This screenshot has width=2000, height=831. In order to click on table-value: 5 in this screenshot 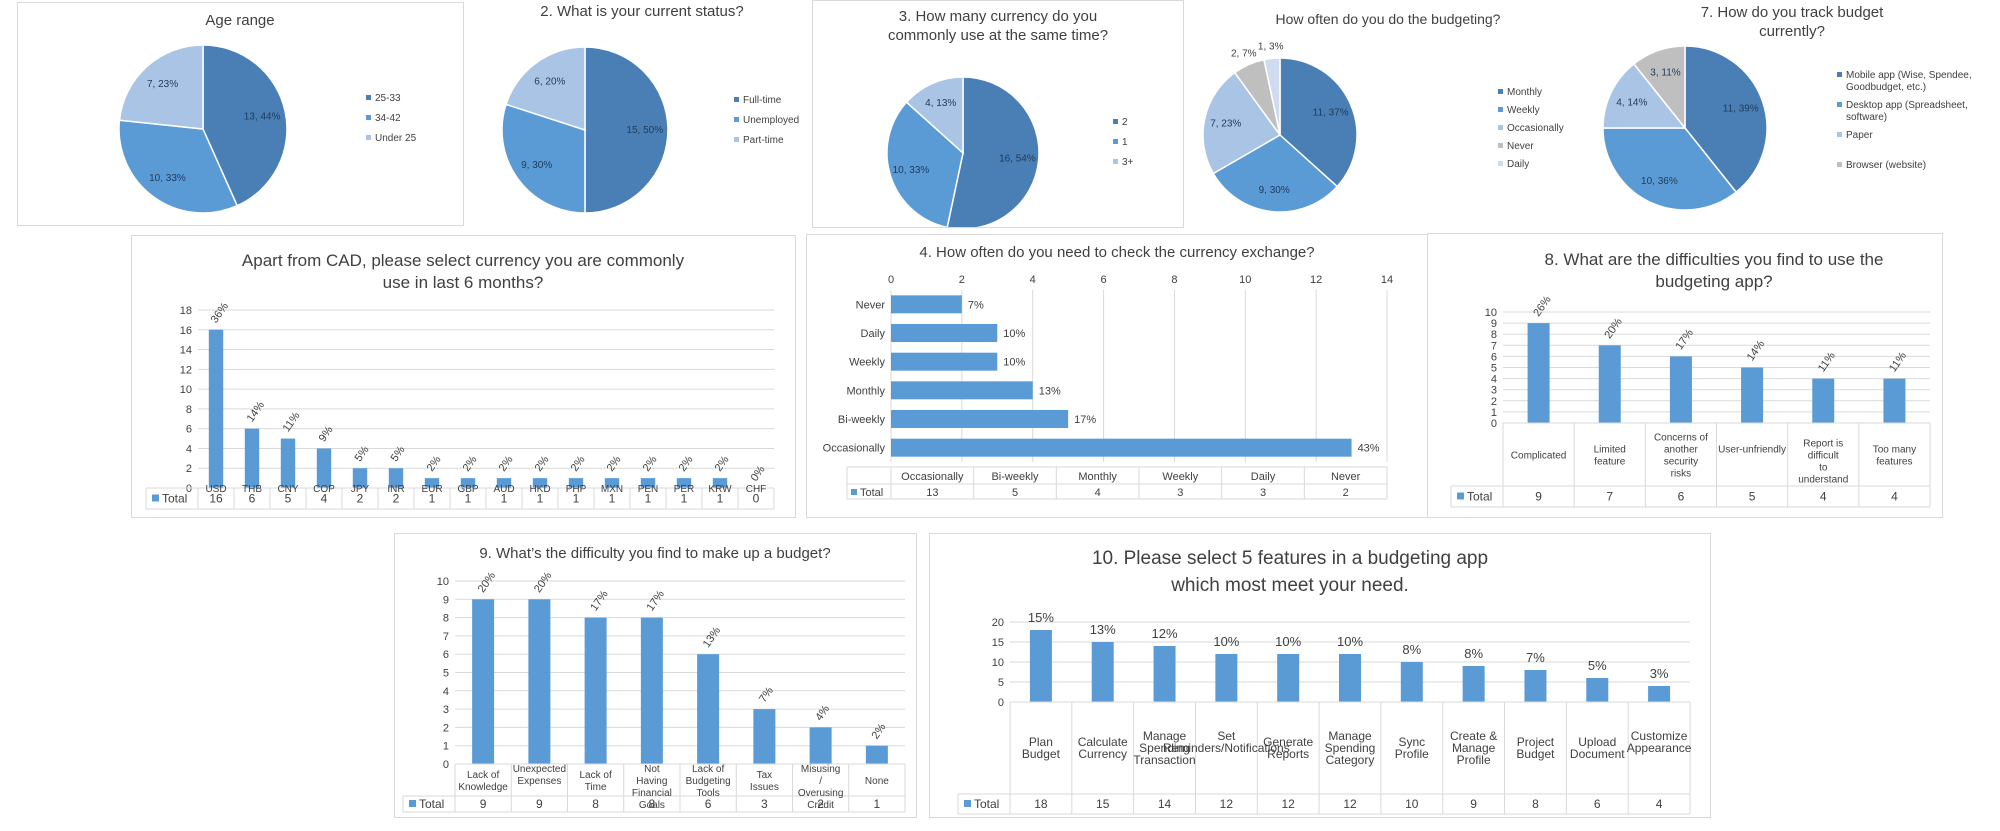, I will do `click(1015, 493)`.